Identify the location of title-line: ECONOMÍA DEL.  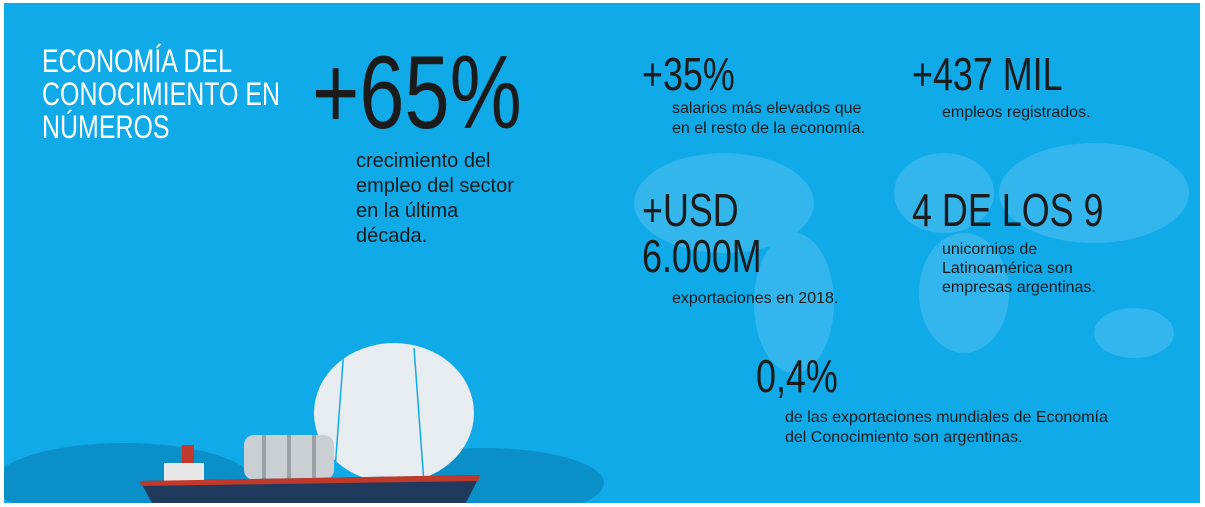
(137, 61).